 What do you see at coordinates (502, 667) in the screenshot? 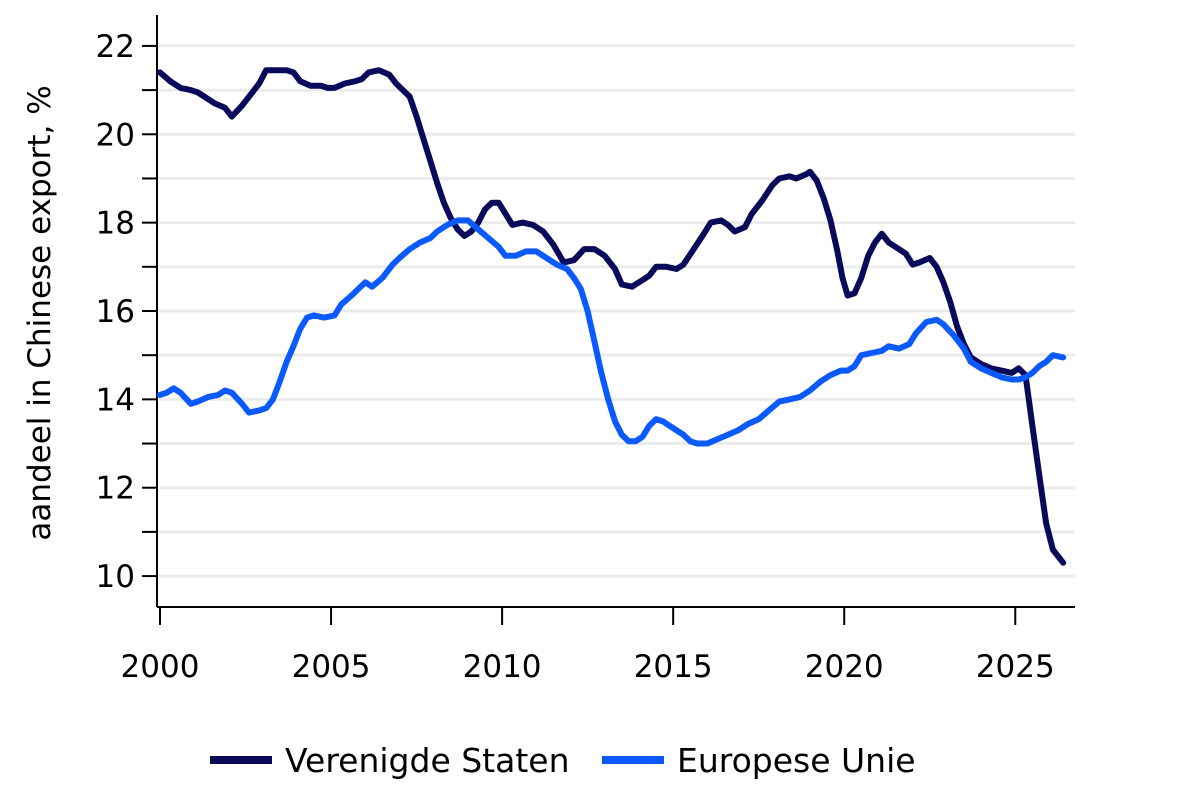
I see `x-tick-label: 2010` at bounding box center [502, 667].